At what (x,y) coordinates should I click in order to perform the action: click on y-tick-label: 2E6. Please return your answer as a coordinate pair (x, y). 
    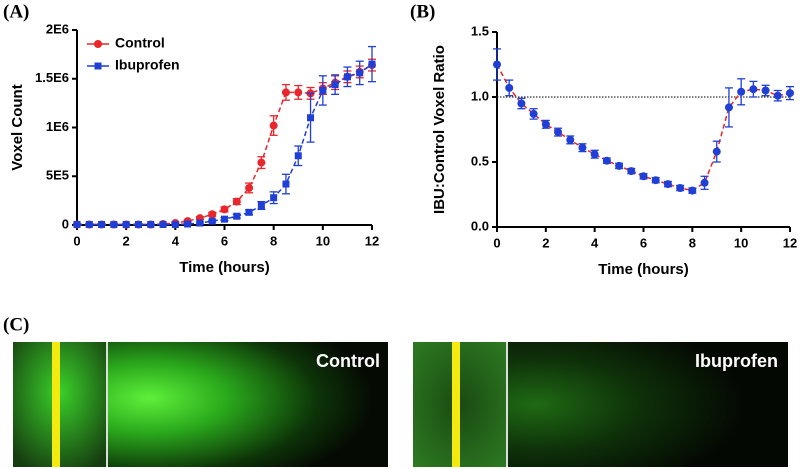
    Looking at the image, I should click on (57, 28).